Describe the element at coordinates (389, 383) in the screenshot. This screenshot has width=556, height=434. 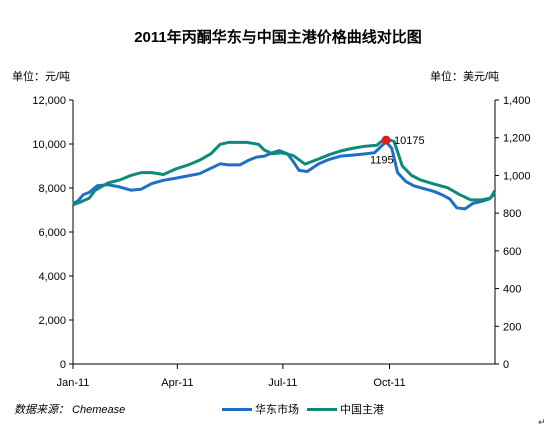
I see `x-tick-label: Oct-11` at that location.